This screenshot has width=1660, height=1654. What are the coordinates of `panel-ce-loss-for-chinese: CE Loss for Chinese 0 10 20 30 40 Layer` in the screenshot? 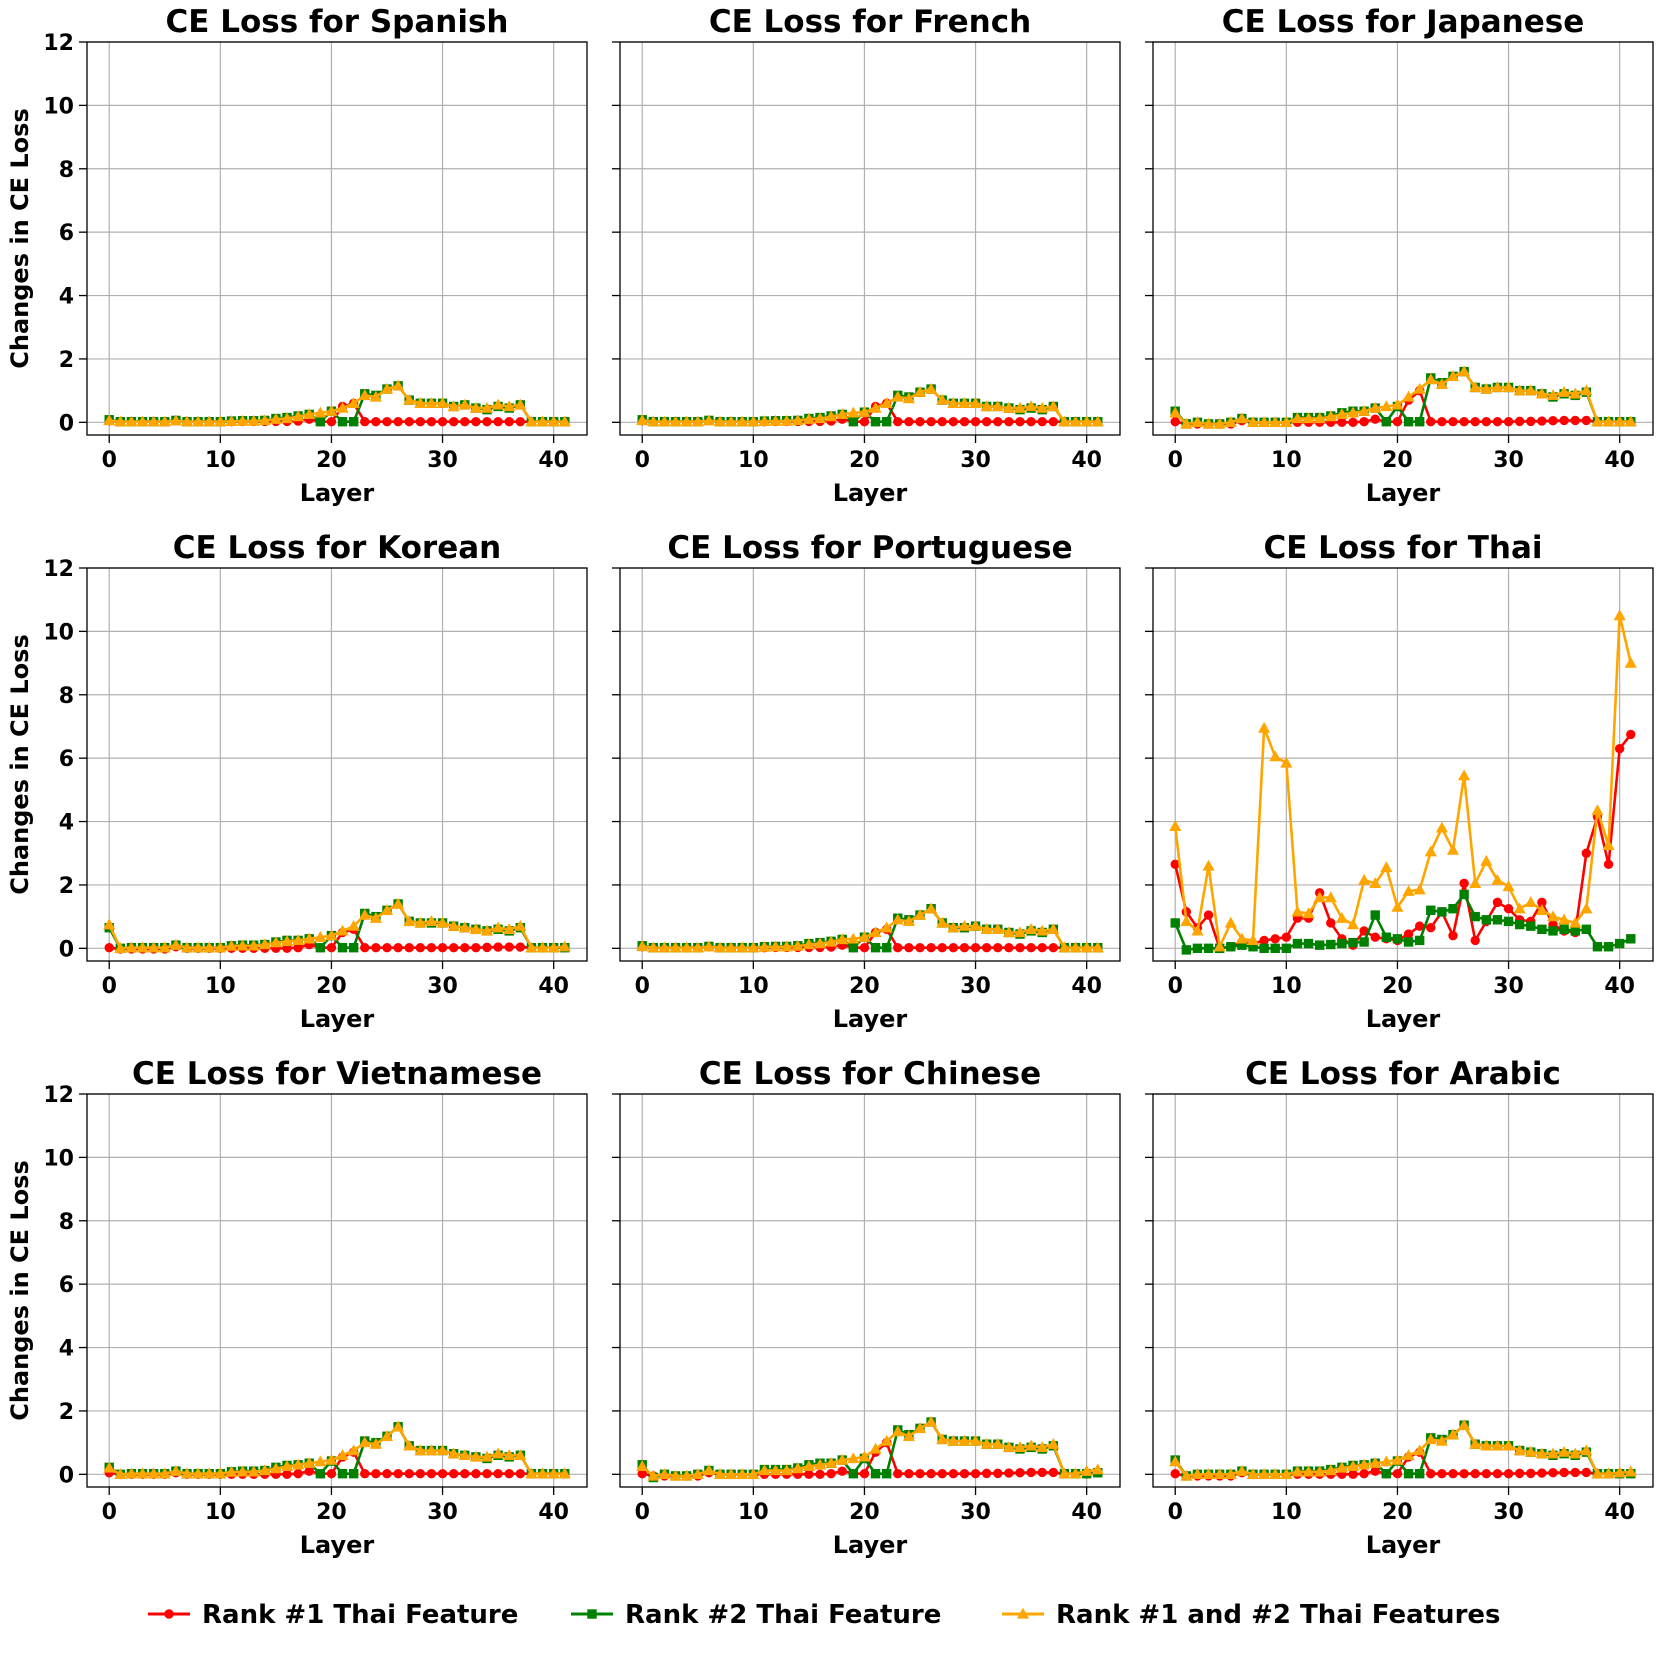 It's located at (866, 1307).